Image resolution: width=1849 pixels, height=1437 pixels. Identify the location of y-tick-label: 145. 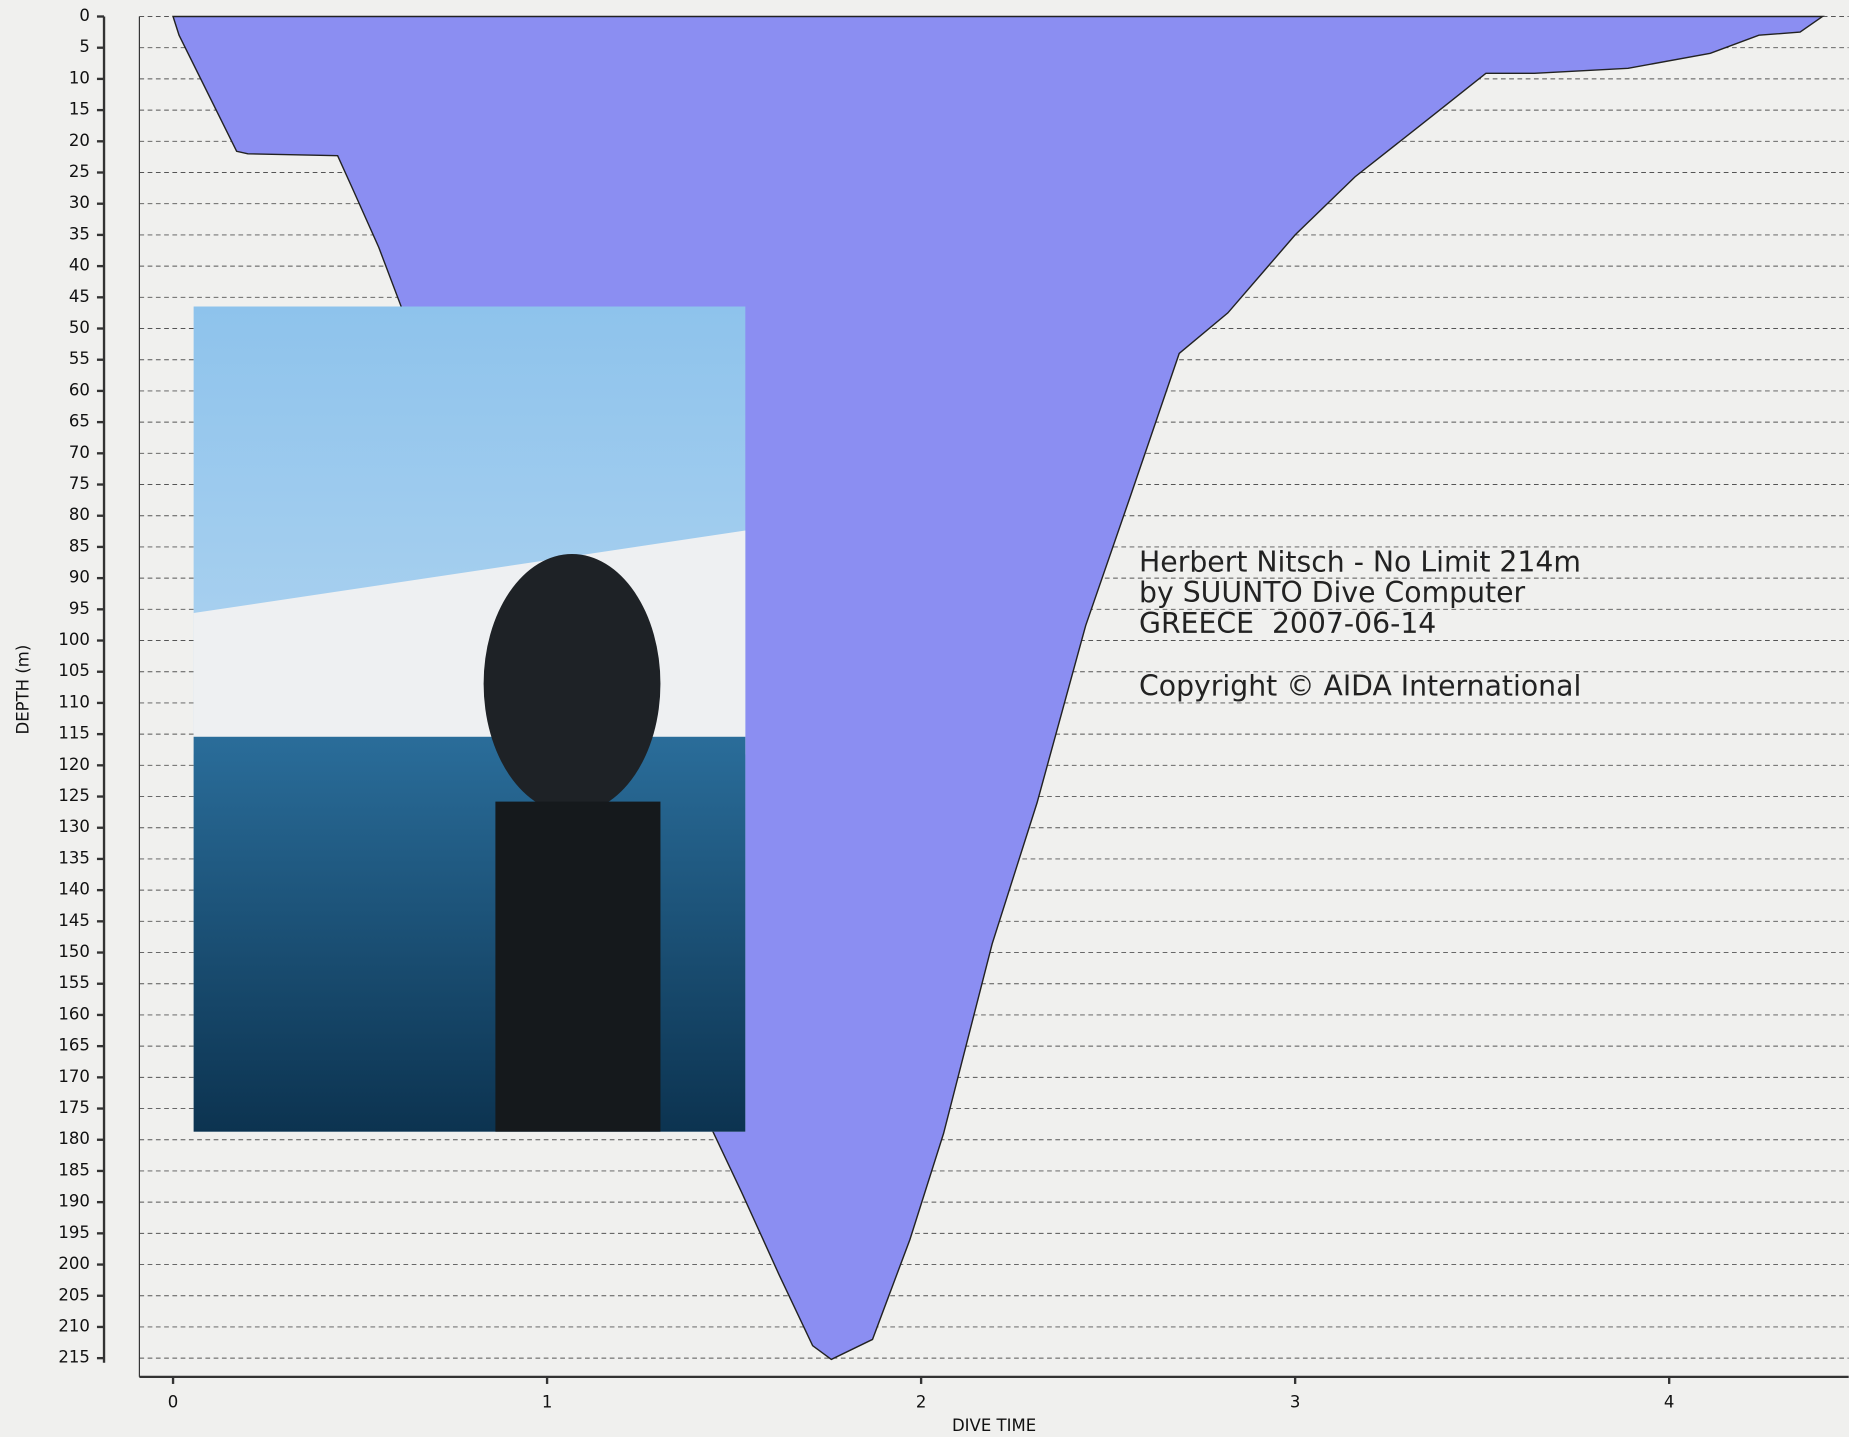
(74, 920).